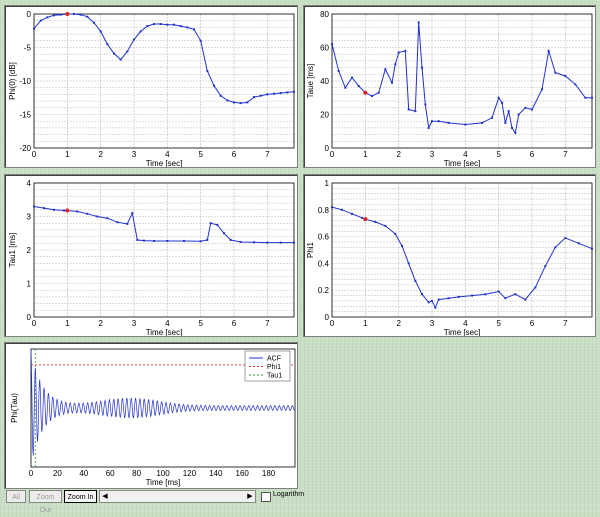  Describe the element at coordinates (462, 250) in the screenshot. I see `plot-frame` at that location.